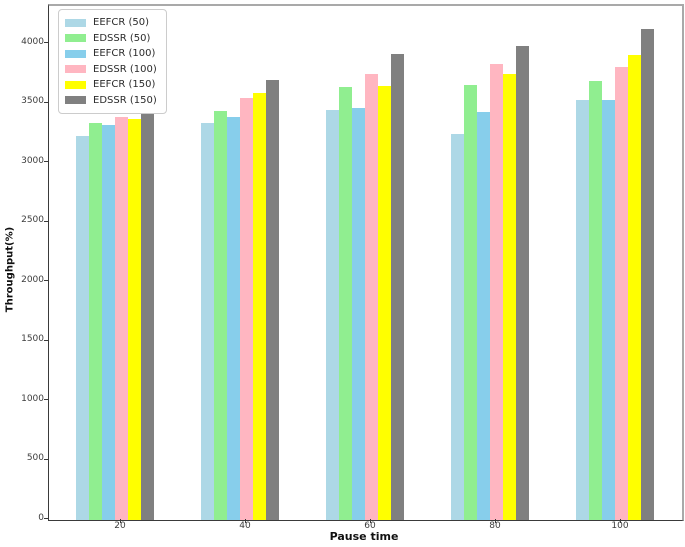  What do you see at coordinates (620, 526) in the screenshot?
I see `x-tick-label: 100` at bounding box center [620, 526].